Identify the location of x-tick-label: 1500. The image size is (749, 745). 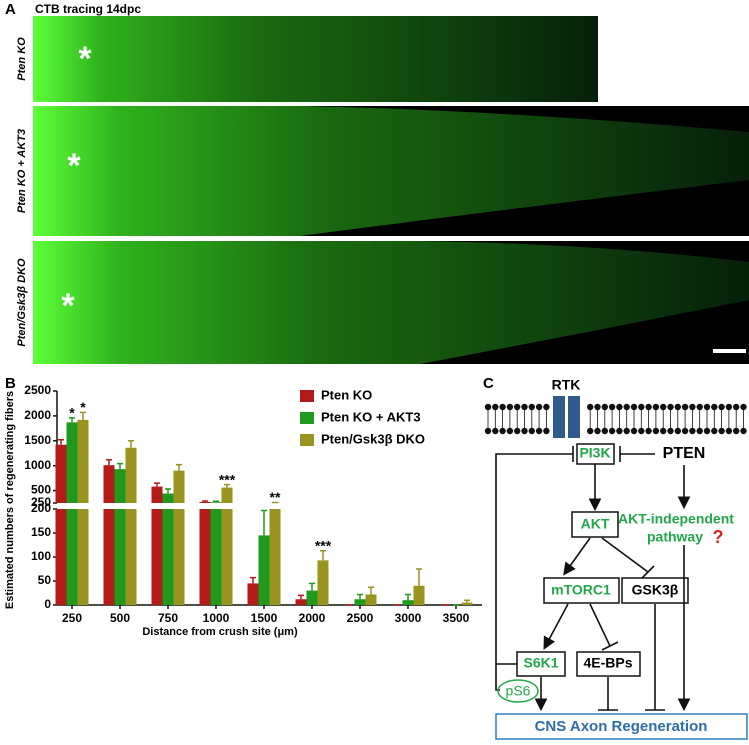
(264, 618).